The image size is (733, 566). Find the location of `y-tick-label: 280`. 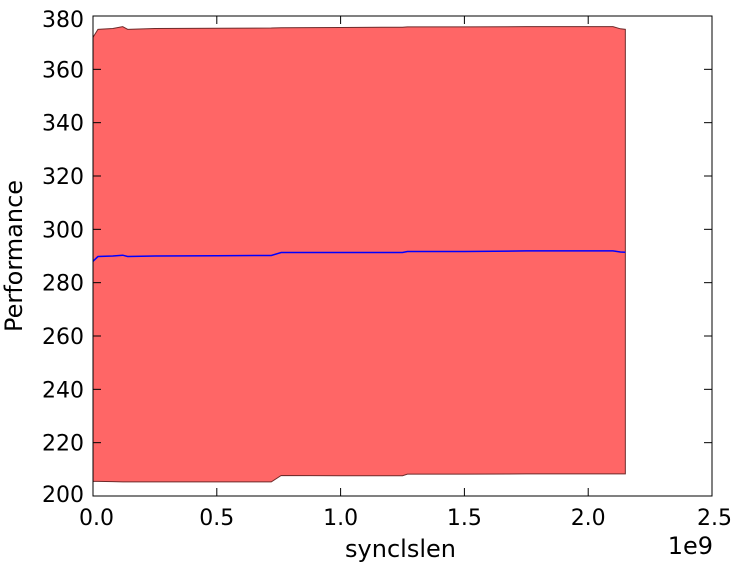

y-tick-label: 280 is located at coordinates (63, 284).